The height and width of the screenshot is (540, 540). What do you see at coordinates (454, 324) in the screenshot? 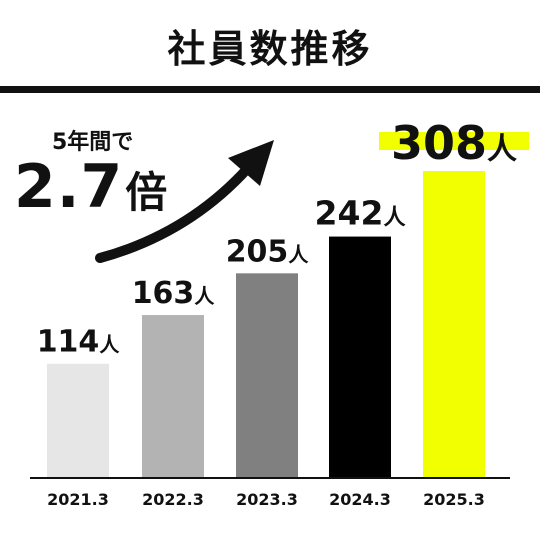
I see `bar-2025.3` at bounding box center [454, 324].